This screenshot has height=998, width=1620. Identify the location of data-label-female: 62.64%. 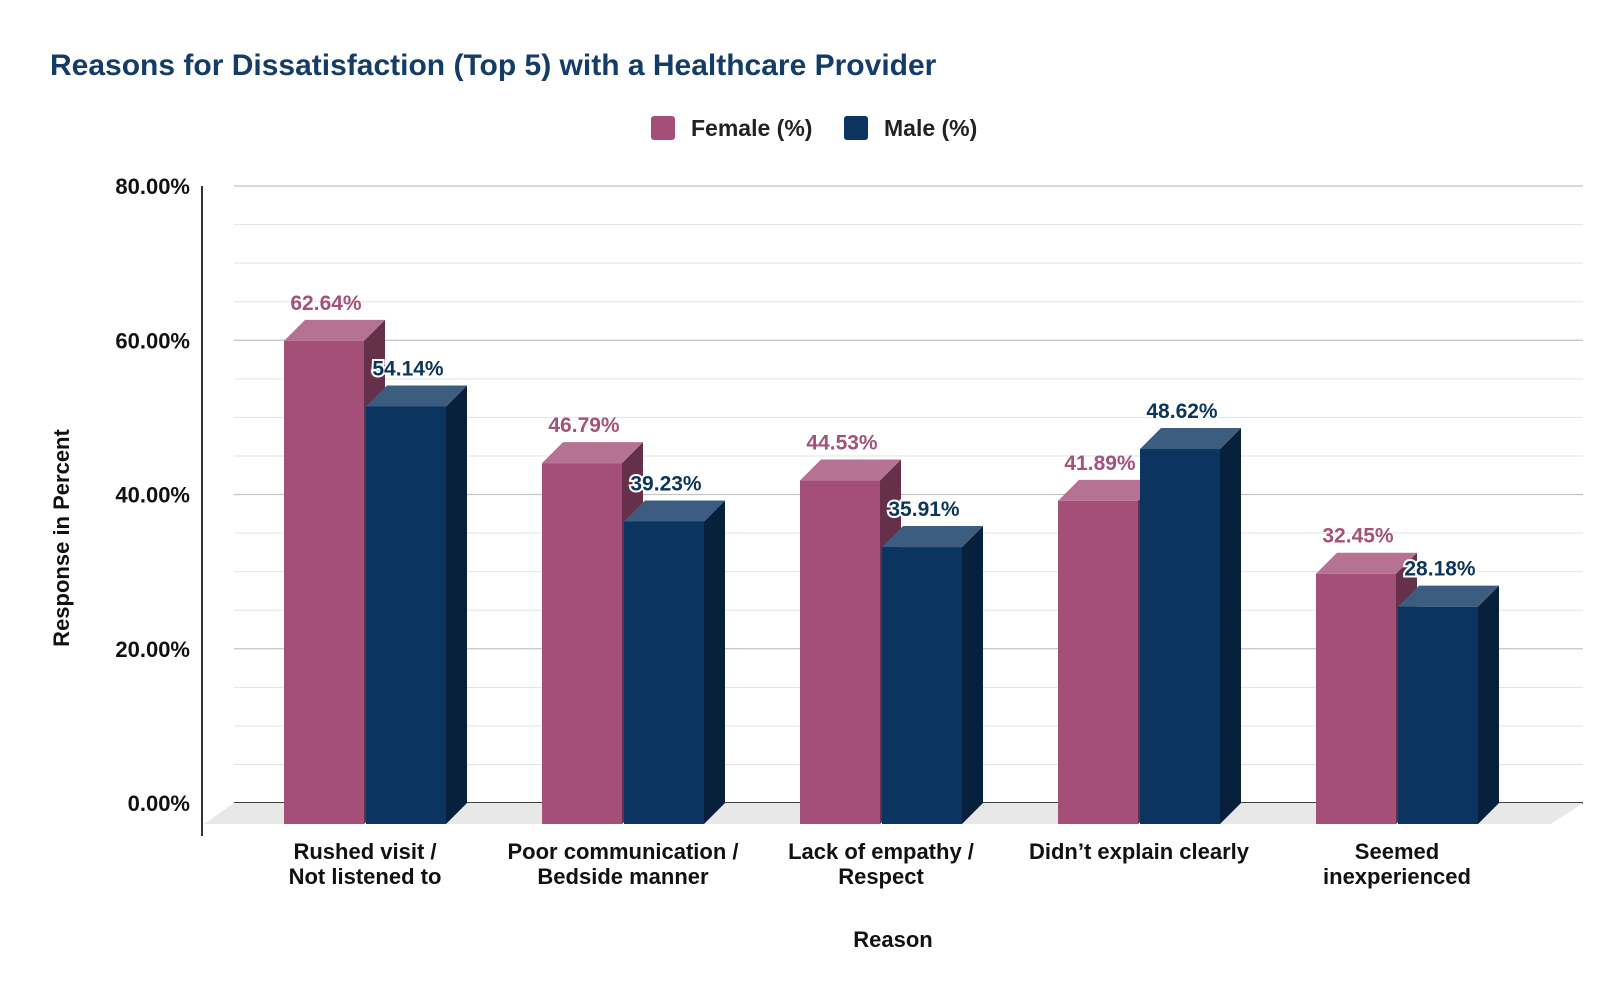
(326, 303).